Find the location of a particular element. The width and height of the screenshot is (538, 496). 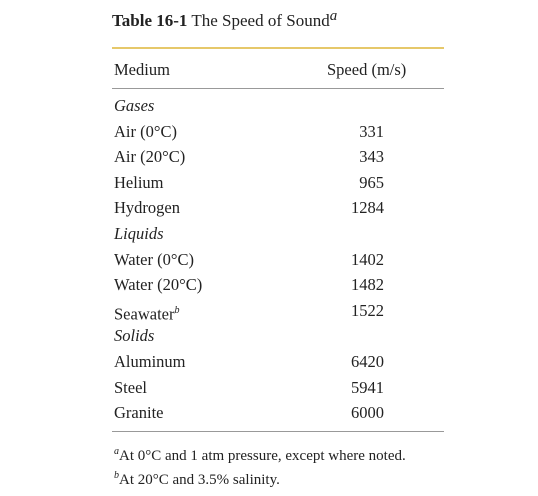

medium-name: Steel is located at coordinates (130, 387).